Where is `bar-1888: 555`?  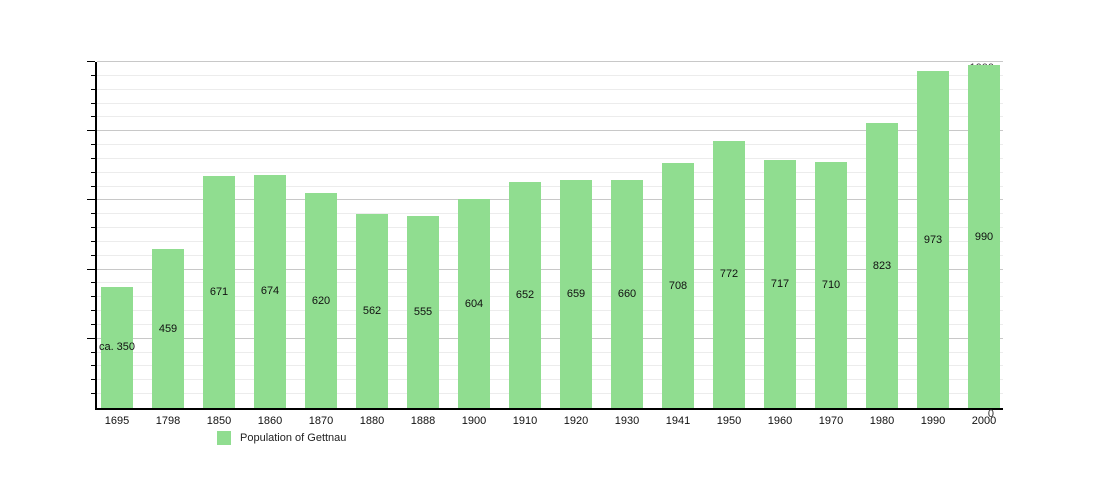 bar-1888: 555 is located at coordinates (423, 311).